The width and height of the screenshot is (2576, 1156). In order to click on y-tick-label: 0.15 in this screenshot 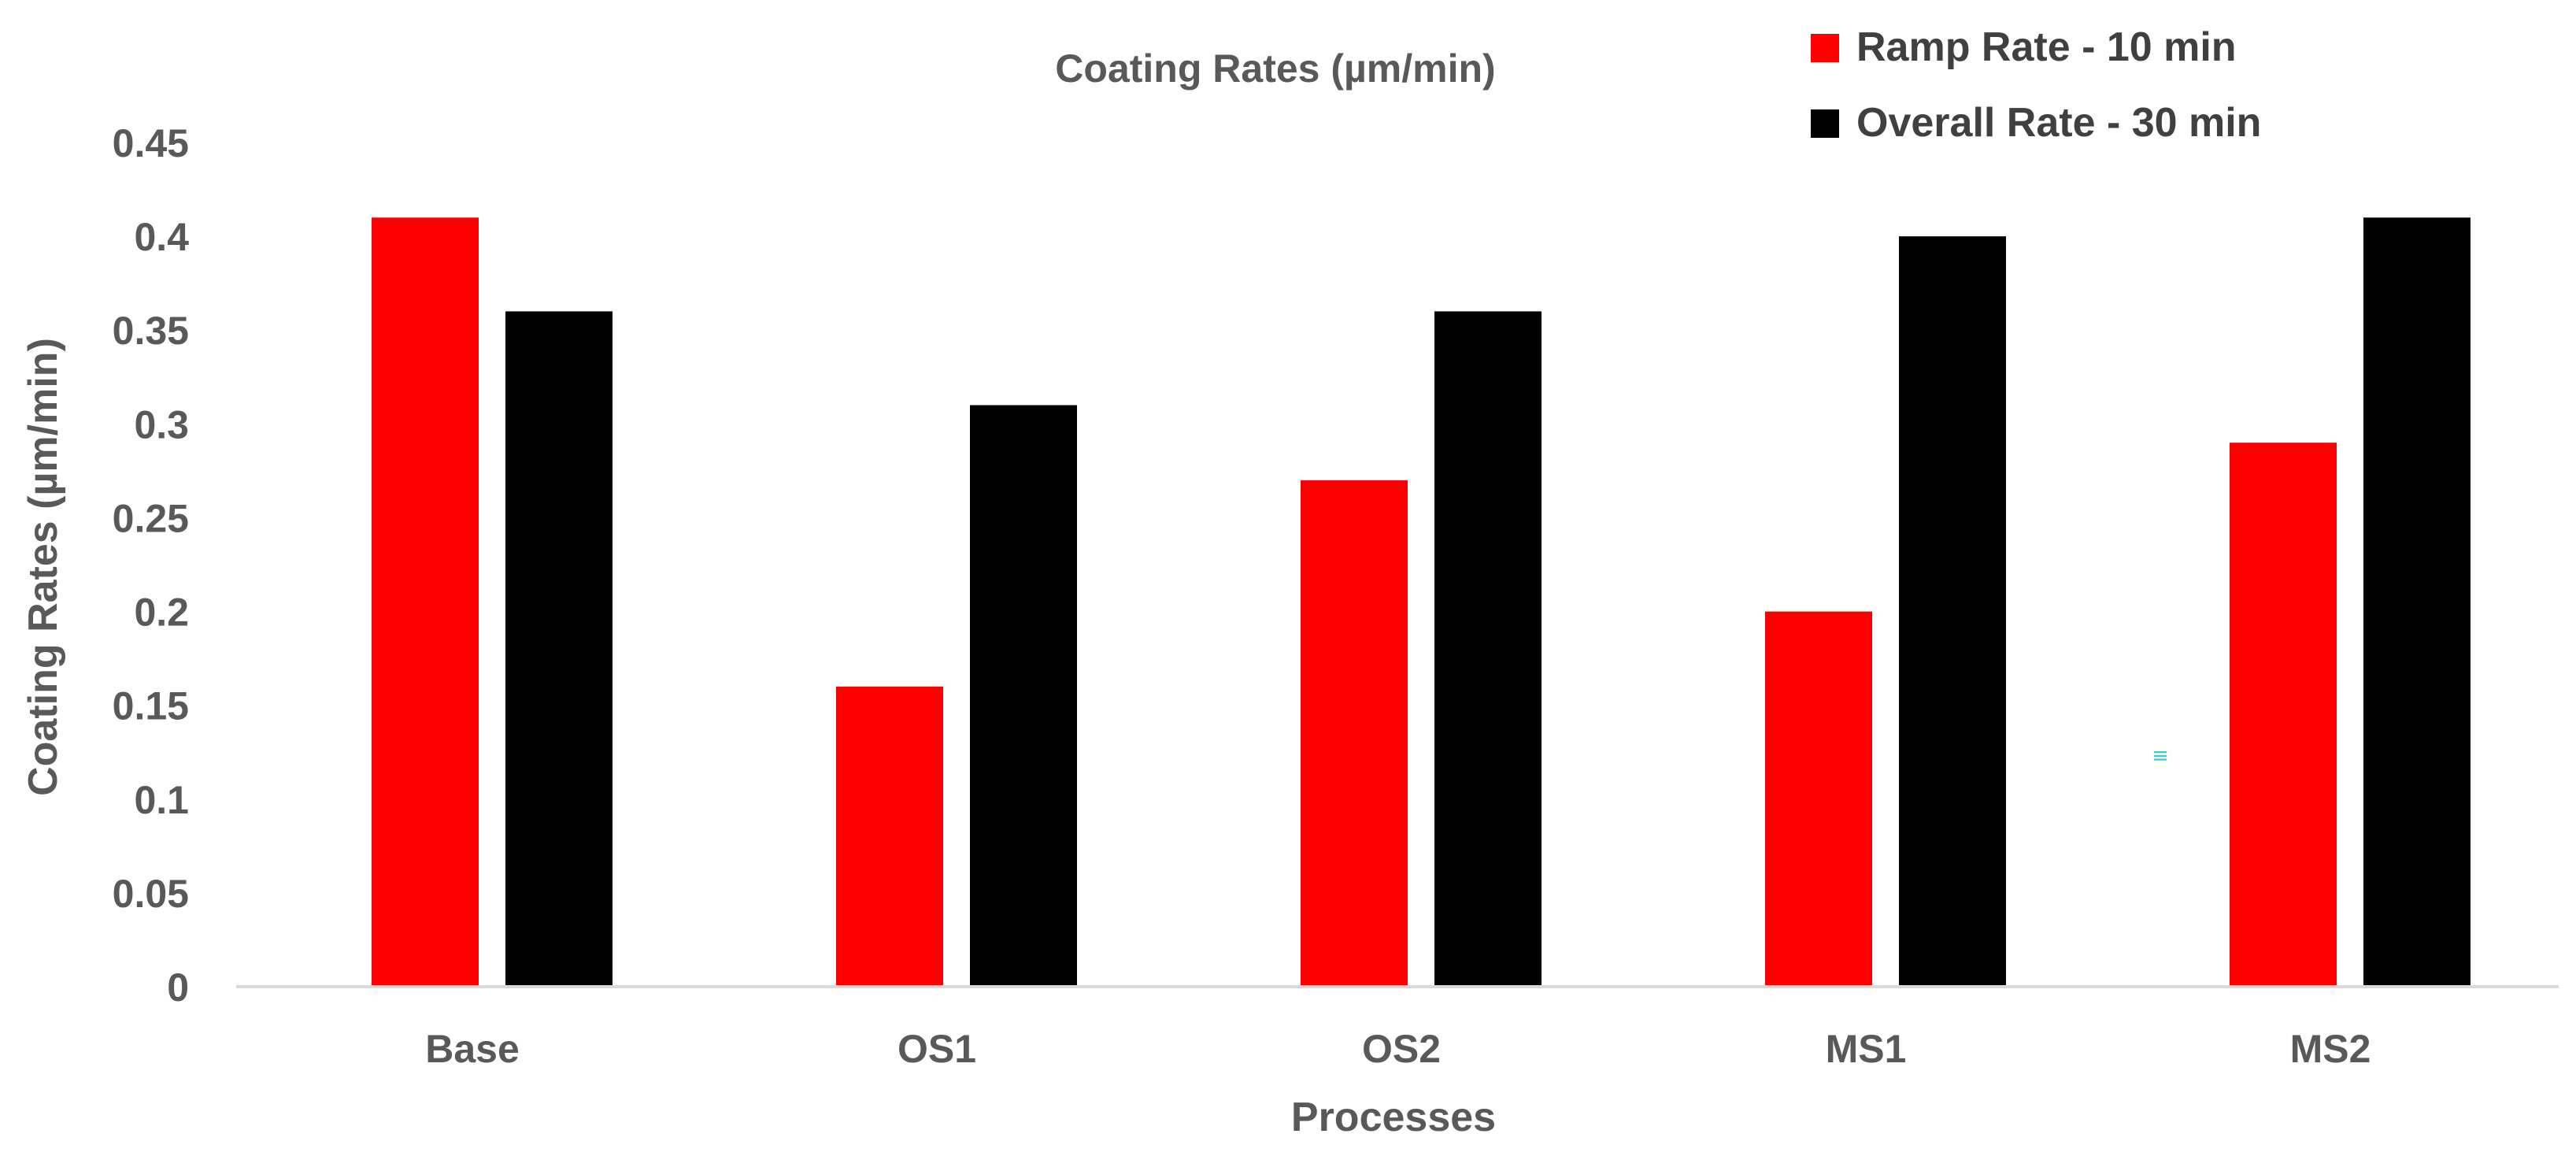, I will do `click(151, 706)`.